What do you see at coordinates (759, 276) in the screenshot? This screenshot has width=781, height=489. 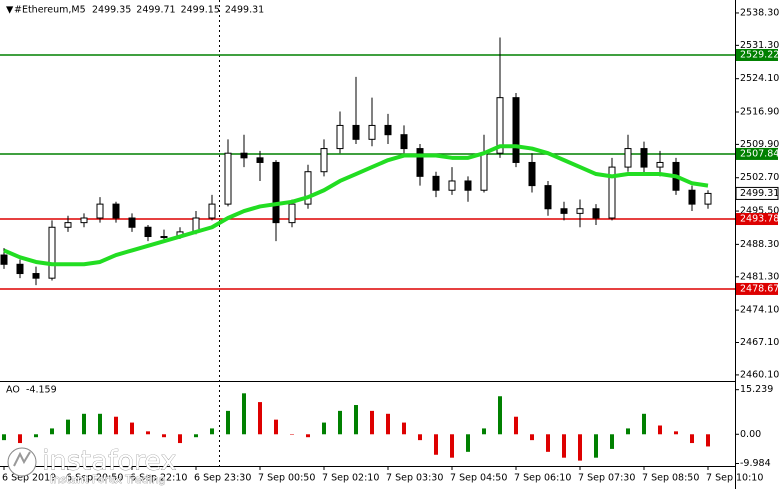 I see `y-tick-label: 2481.30` at bounding box center [759, 276].